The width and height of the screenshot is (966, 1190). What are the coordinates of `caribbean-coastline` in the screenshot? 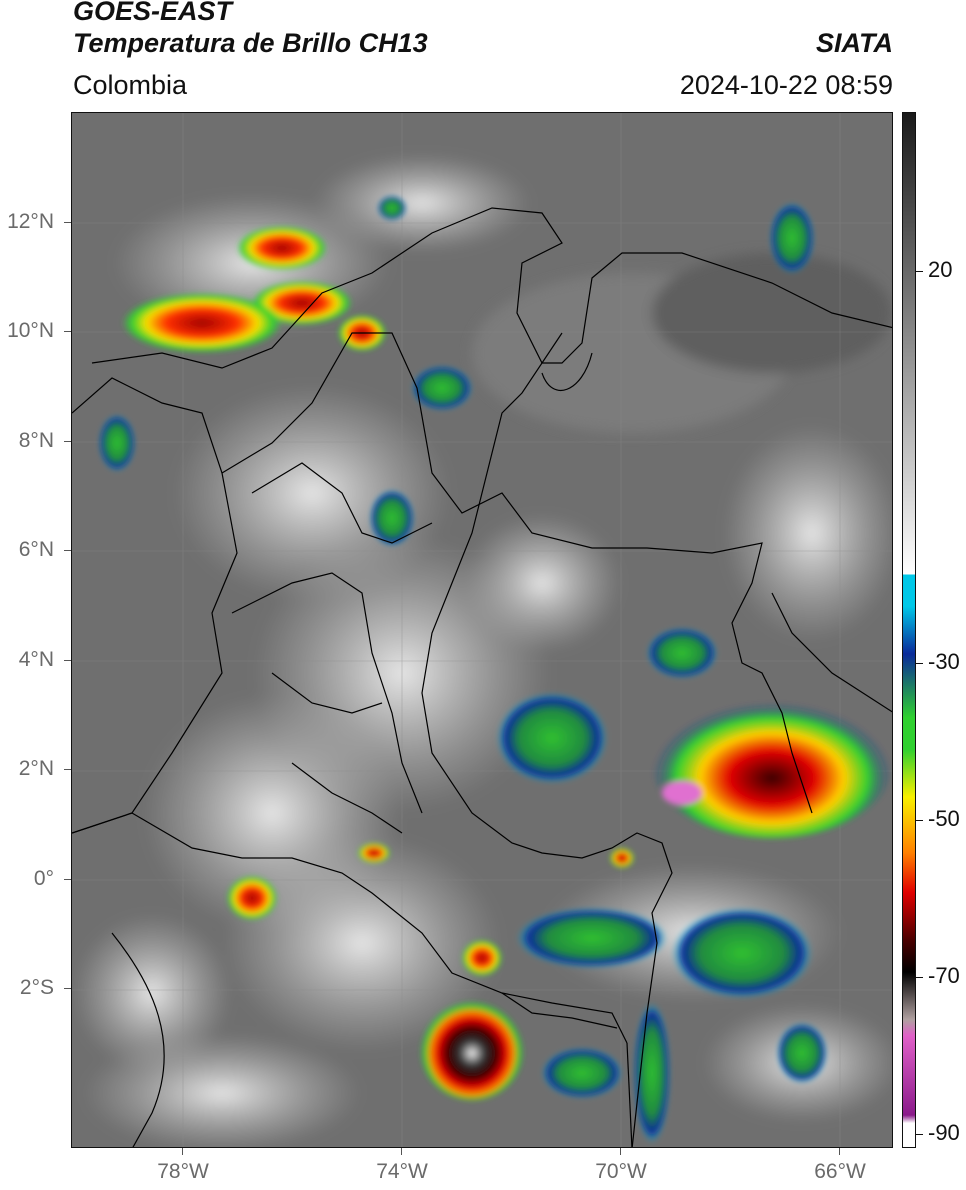 It's located at (491, 288).